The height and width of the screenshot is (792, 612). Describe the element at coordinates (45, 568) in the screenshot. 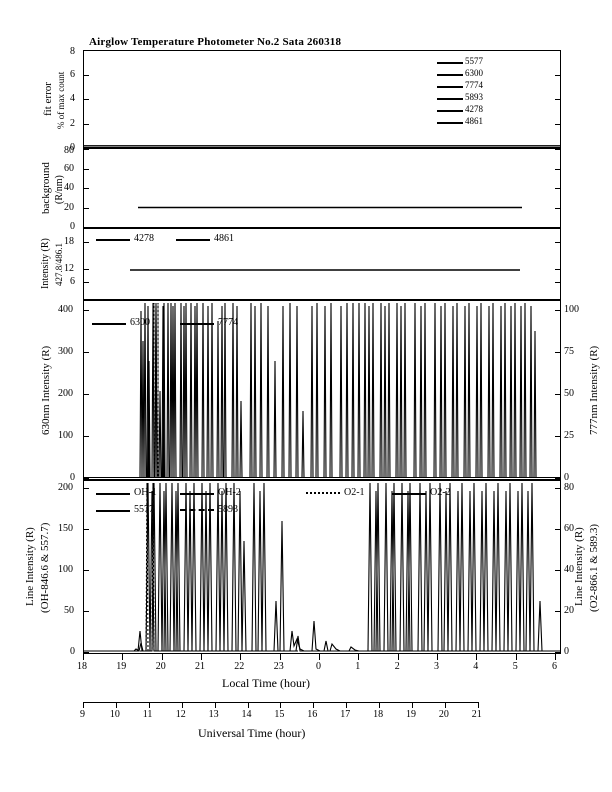

I see `ylabel-line-left-sub: (OH-846.6 & 557.7)` at that location.